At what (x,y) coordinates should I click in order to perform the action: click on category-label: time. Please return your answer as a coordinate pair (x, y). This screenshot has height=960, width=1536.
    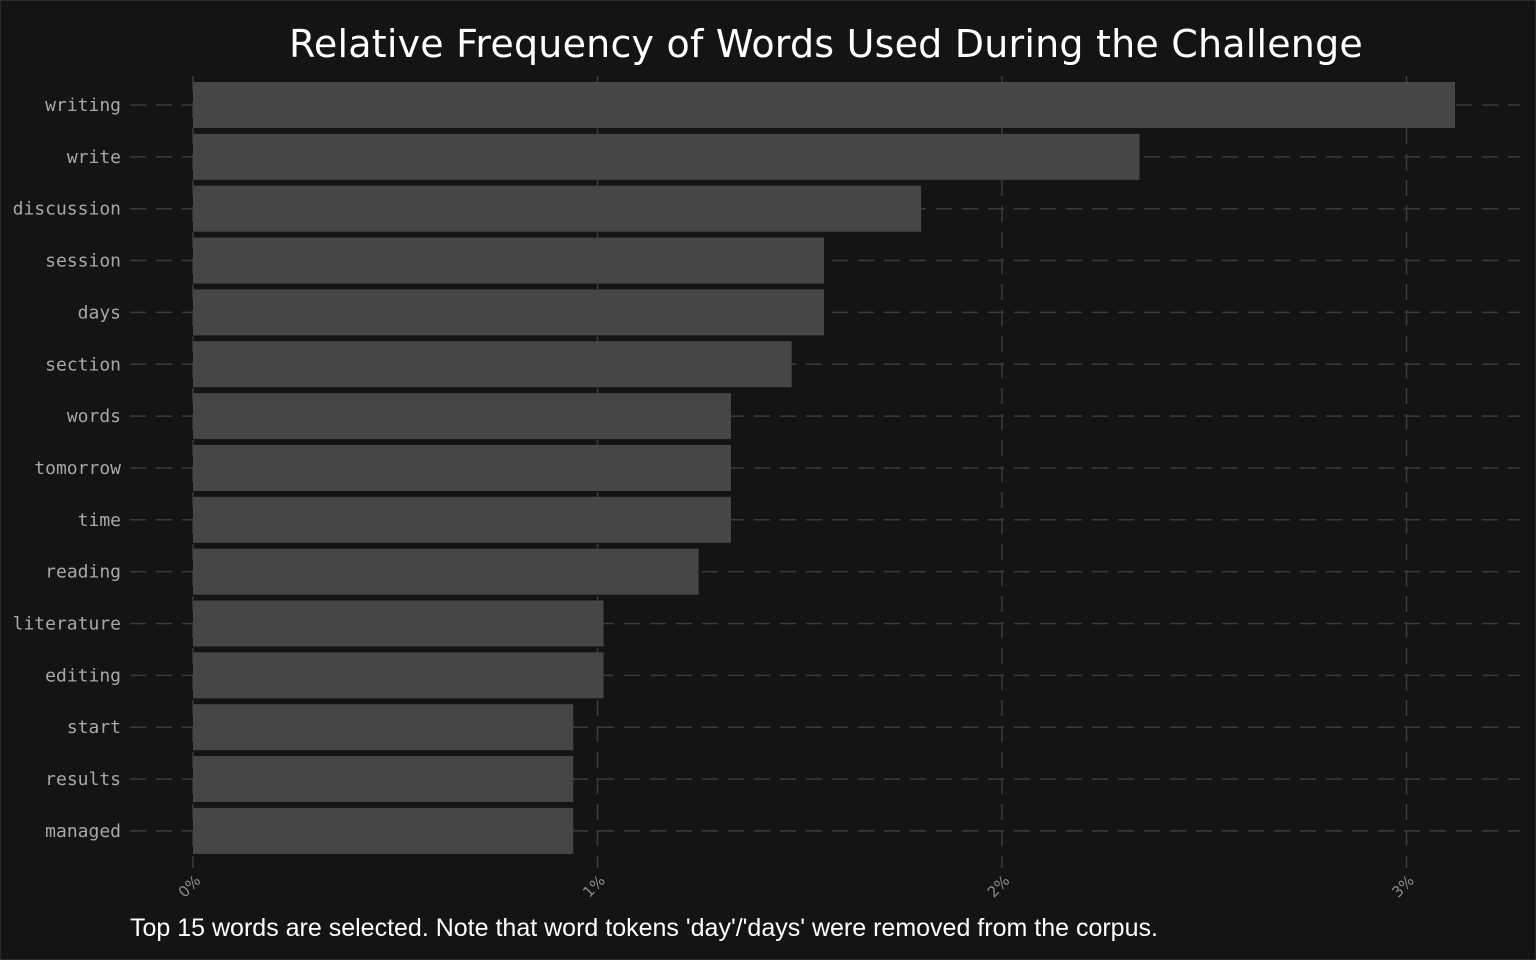
    Looking at the image, I should click on (99, 520).